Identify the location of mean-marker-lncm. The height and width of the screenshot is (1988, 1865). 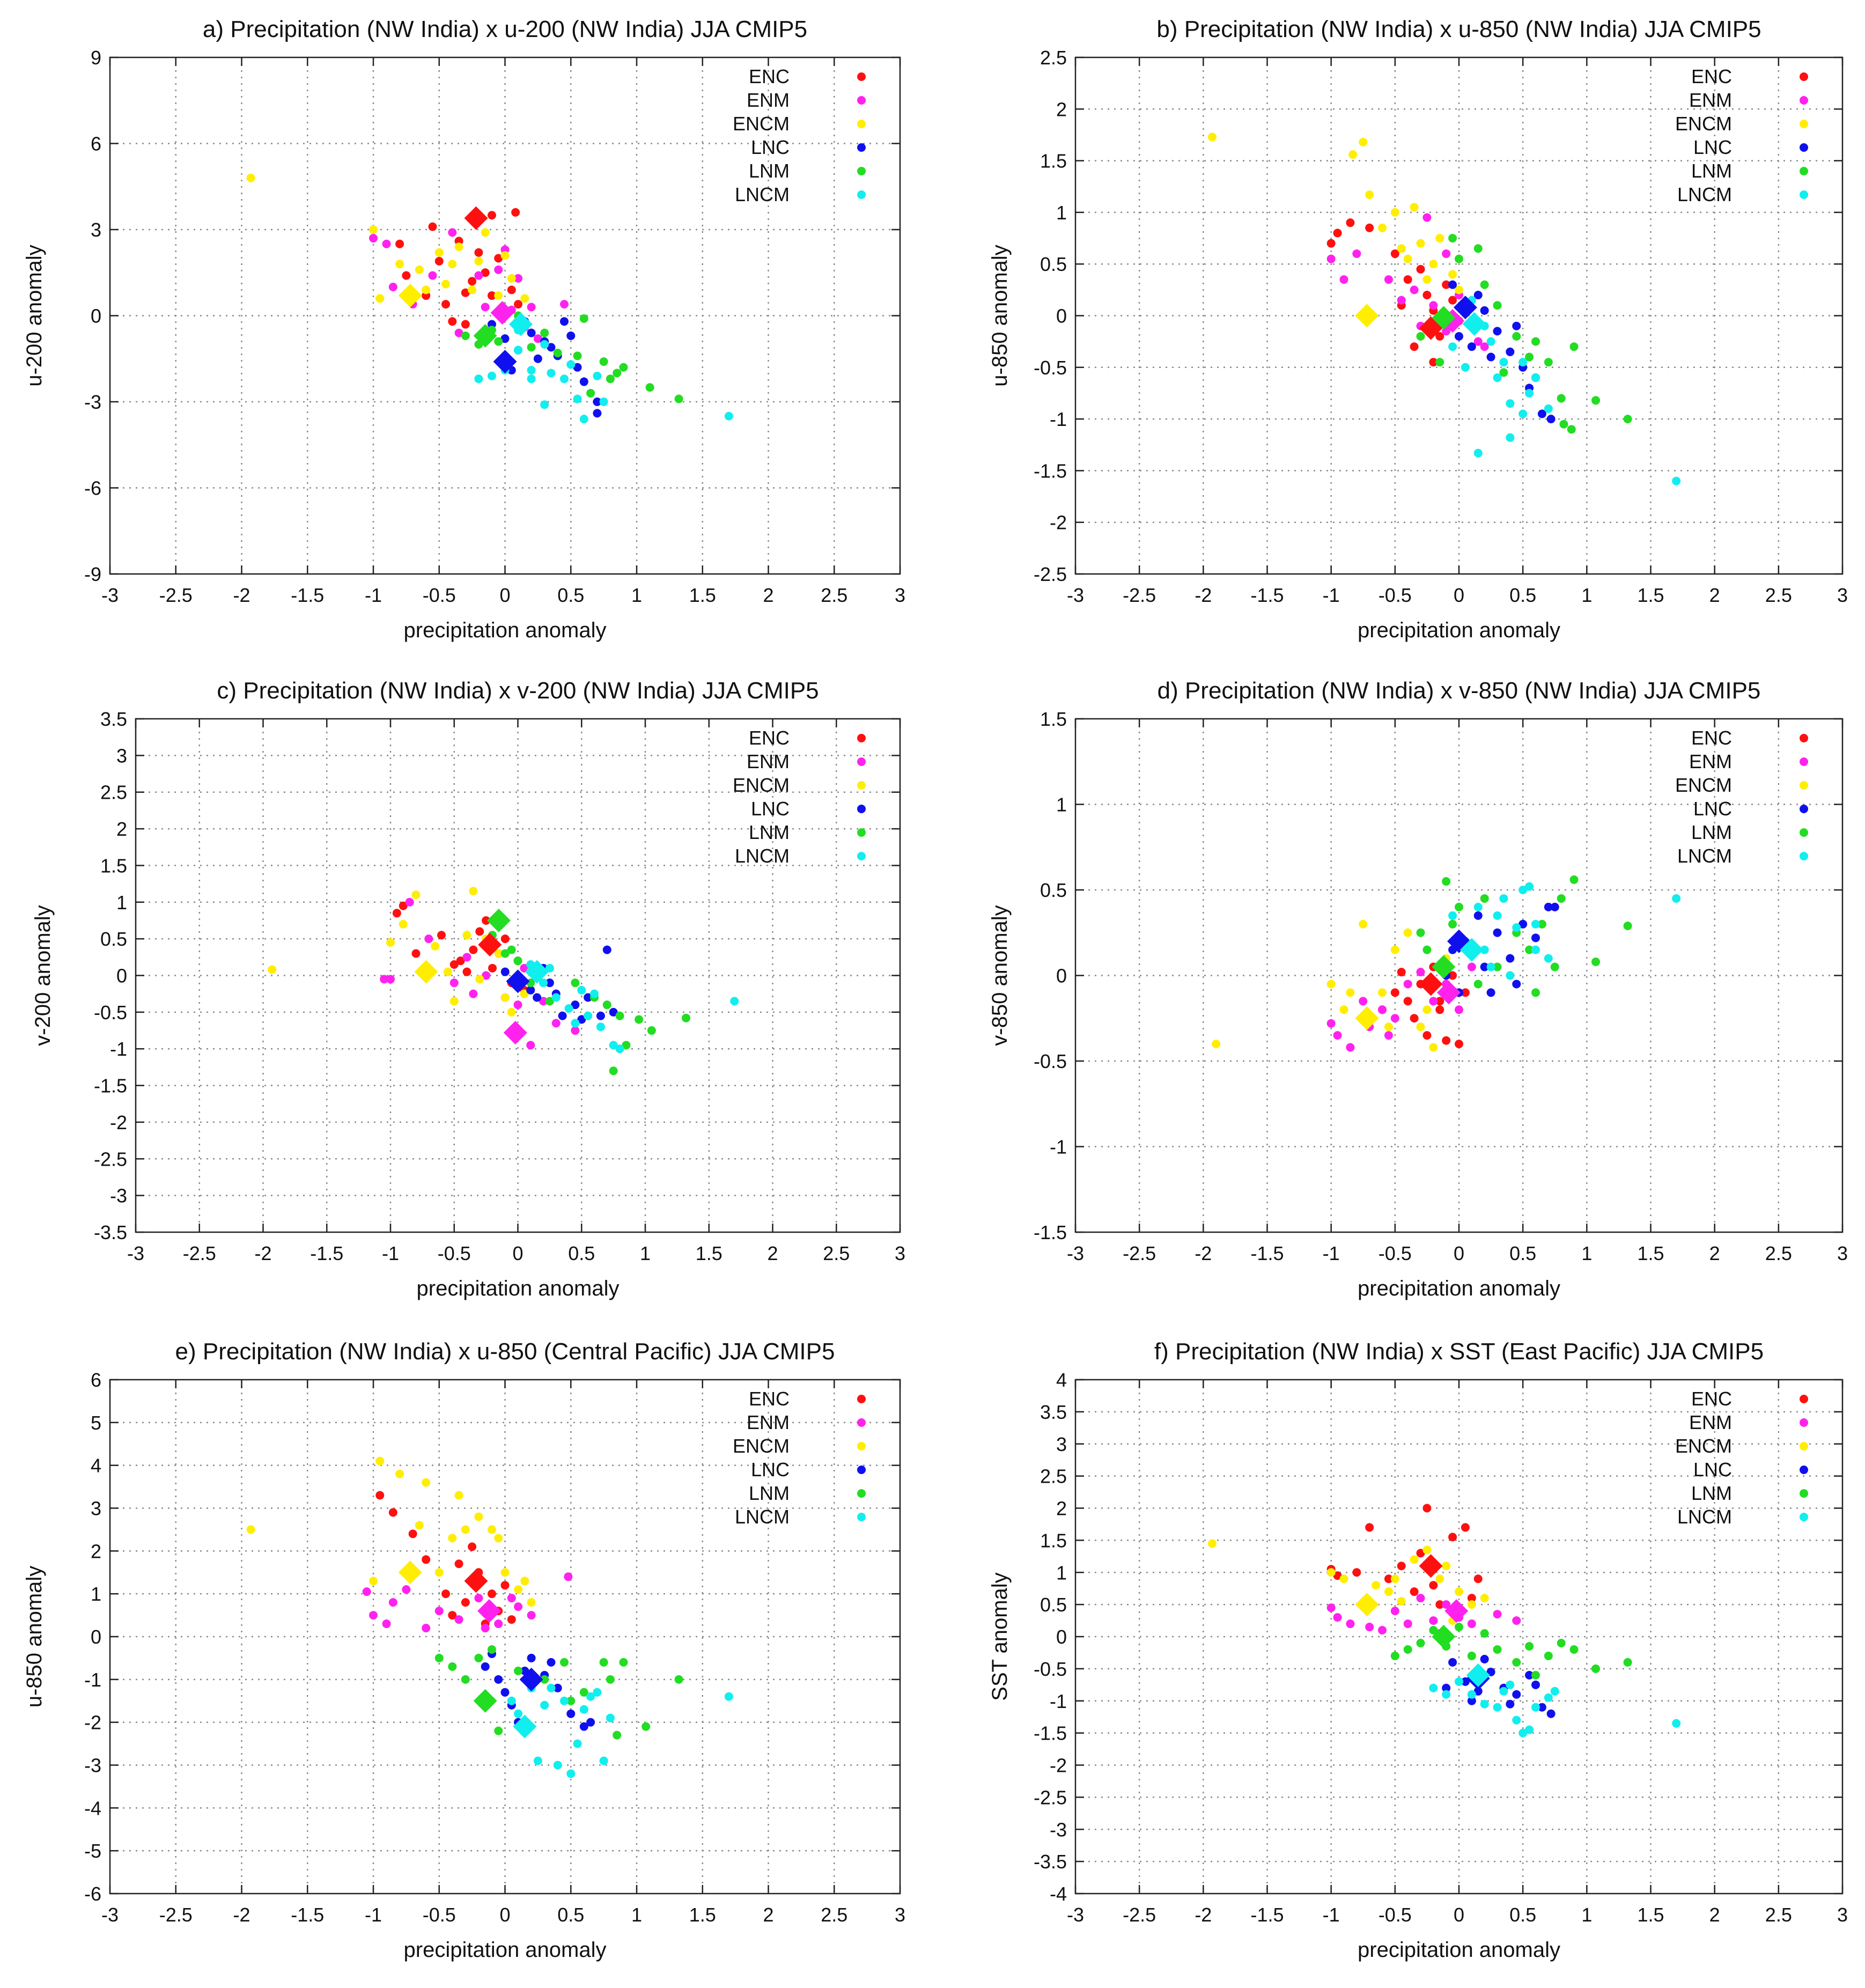
(1478, 1675).